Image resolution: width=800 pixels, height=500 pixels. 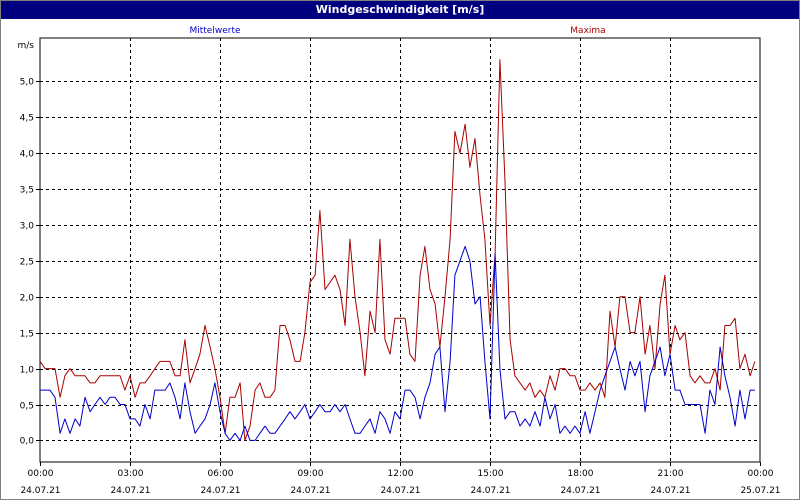 What do you see at coordinates (214, 31) in the screenshot?
I see `legend-mittelwerte: Mittelwerte` at bounding box center [214, 31].